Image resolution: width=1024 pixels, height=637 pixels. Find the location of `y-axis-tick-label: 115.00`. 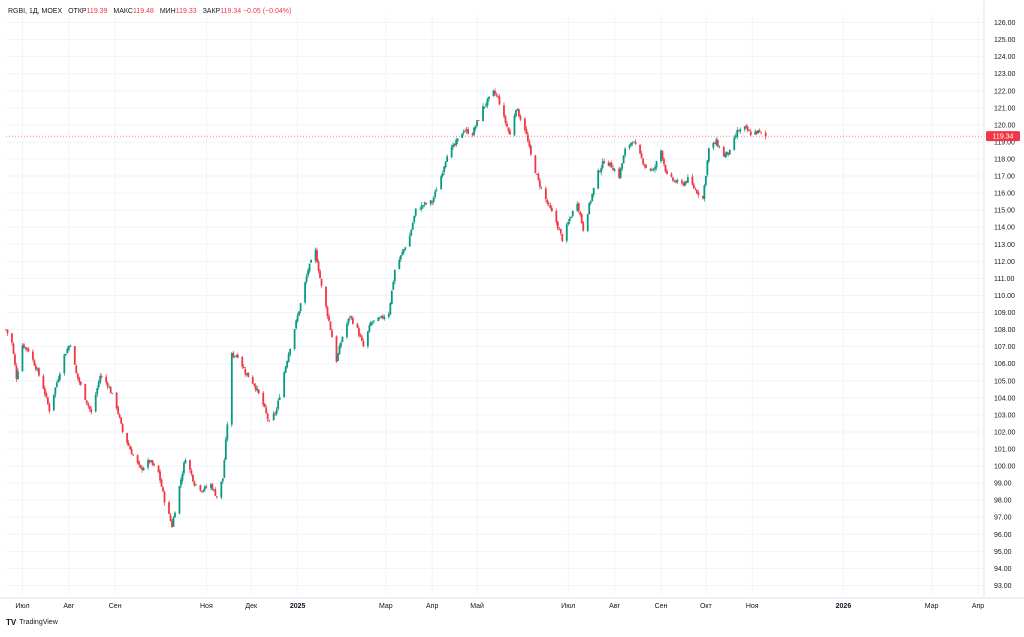

y-axis-tick-label: 115.00 is located at coordinates (1004, 211).